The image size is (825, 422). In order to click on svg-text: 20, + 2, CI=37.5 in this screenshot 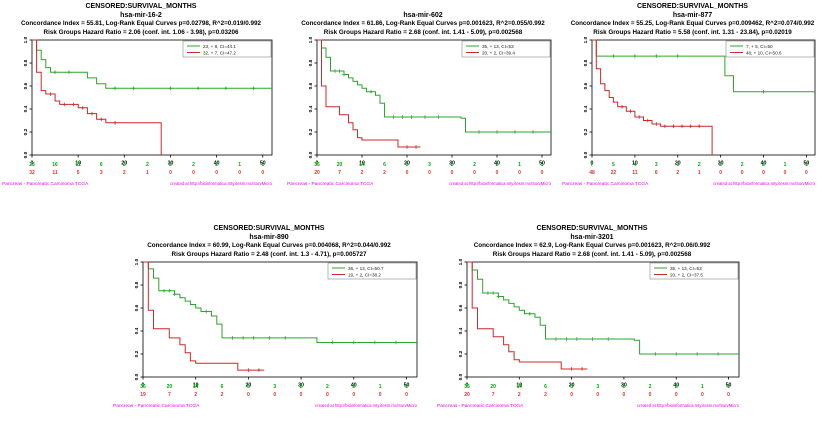, I will do `click(686, 274)`.